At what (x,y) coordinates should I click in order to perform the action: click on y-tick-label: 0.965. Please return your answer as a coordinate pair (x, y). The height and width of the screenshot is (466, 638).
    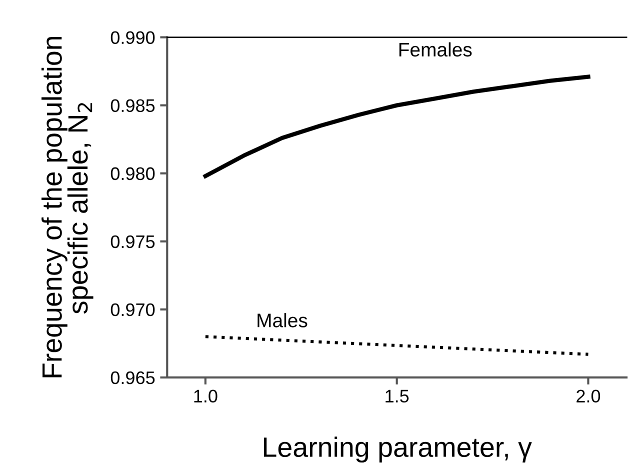
    Looking at the image, I should click on (132, 377).